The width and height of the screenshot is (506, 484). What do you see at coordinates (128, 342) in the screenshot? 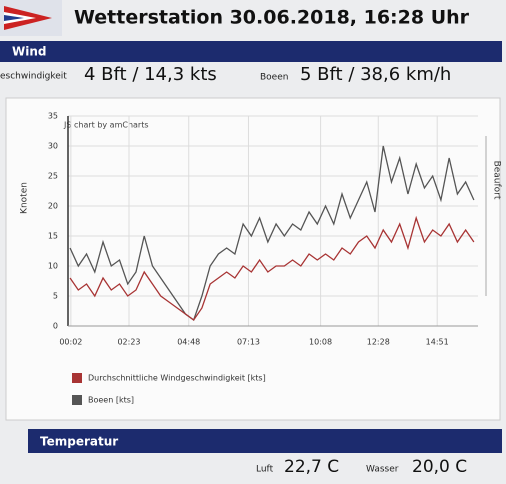
I see `x-tick-label: 02:23` at bounding box center [128, 342].